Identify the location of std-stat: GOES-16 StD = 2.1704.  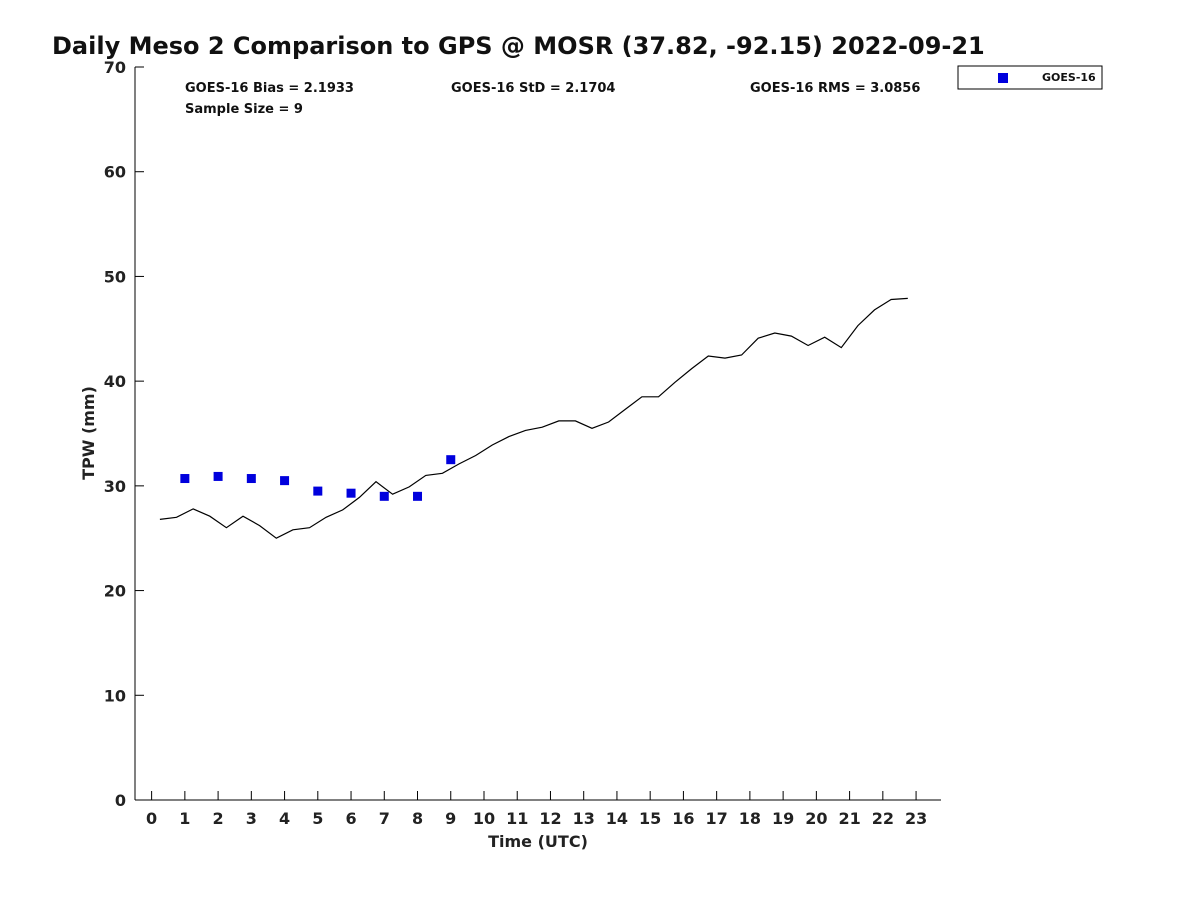
(533, 88).